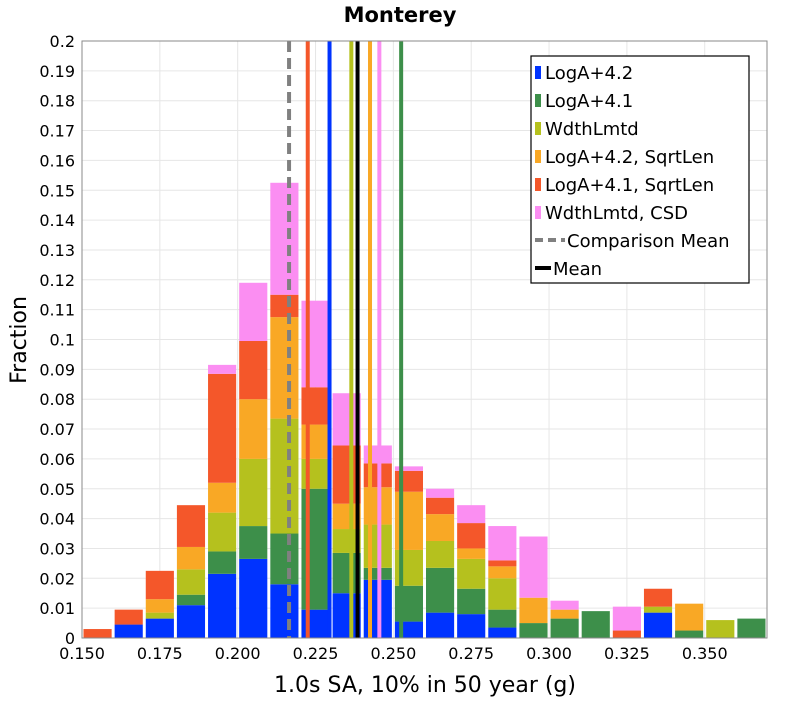 The height and width of the screenshot is (704, 800). I want to click on x-tick-label: 0.325, so click(627, 653).